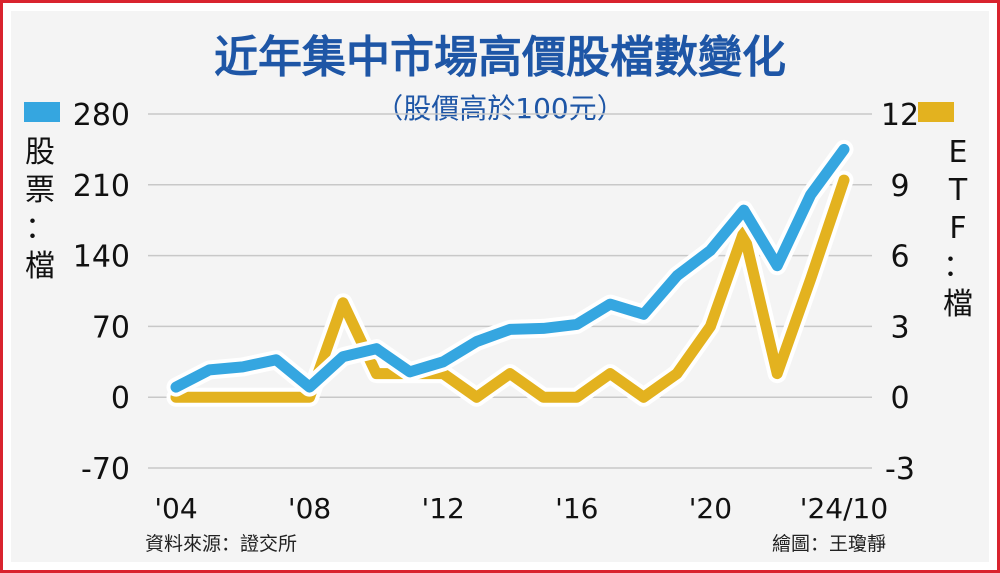 The image size is (1000, 573). I want to click on x-tick-label: '24/10, so click(844, 508).